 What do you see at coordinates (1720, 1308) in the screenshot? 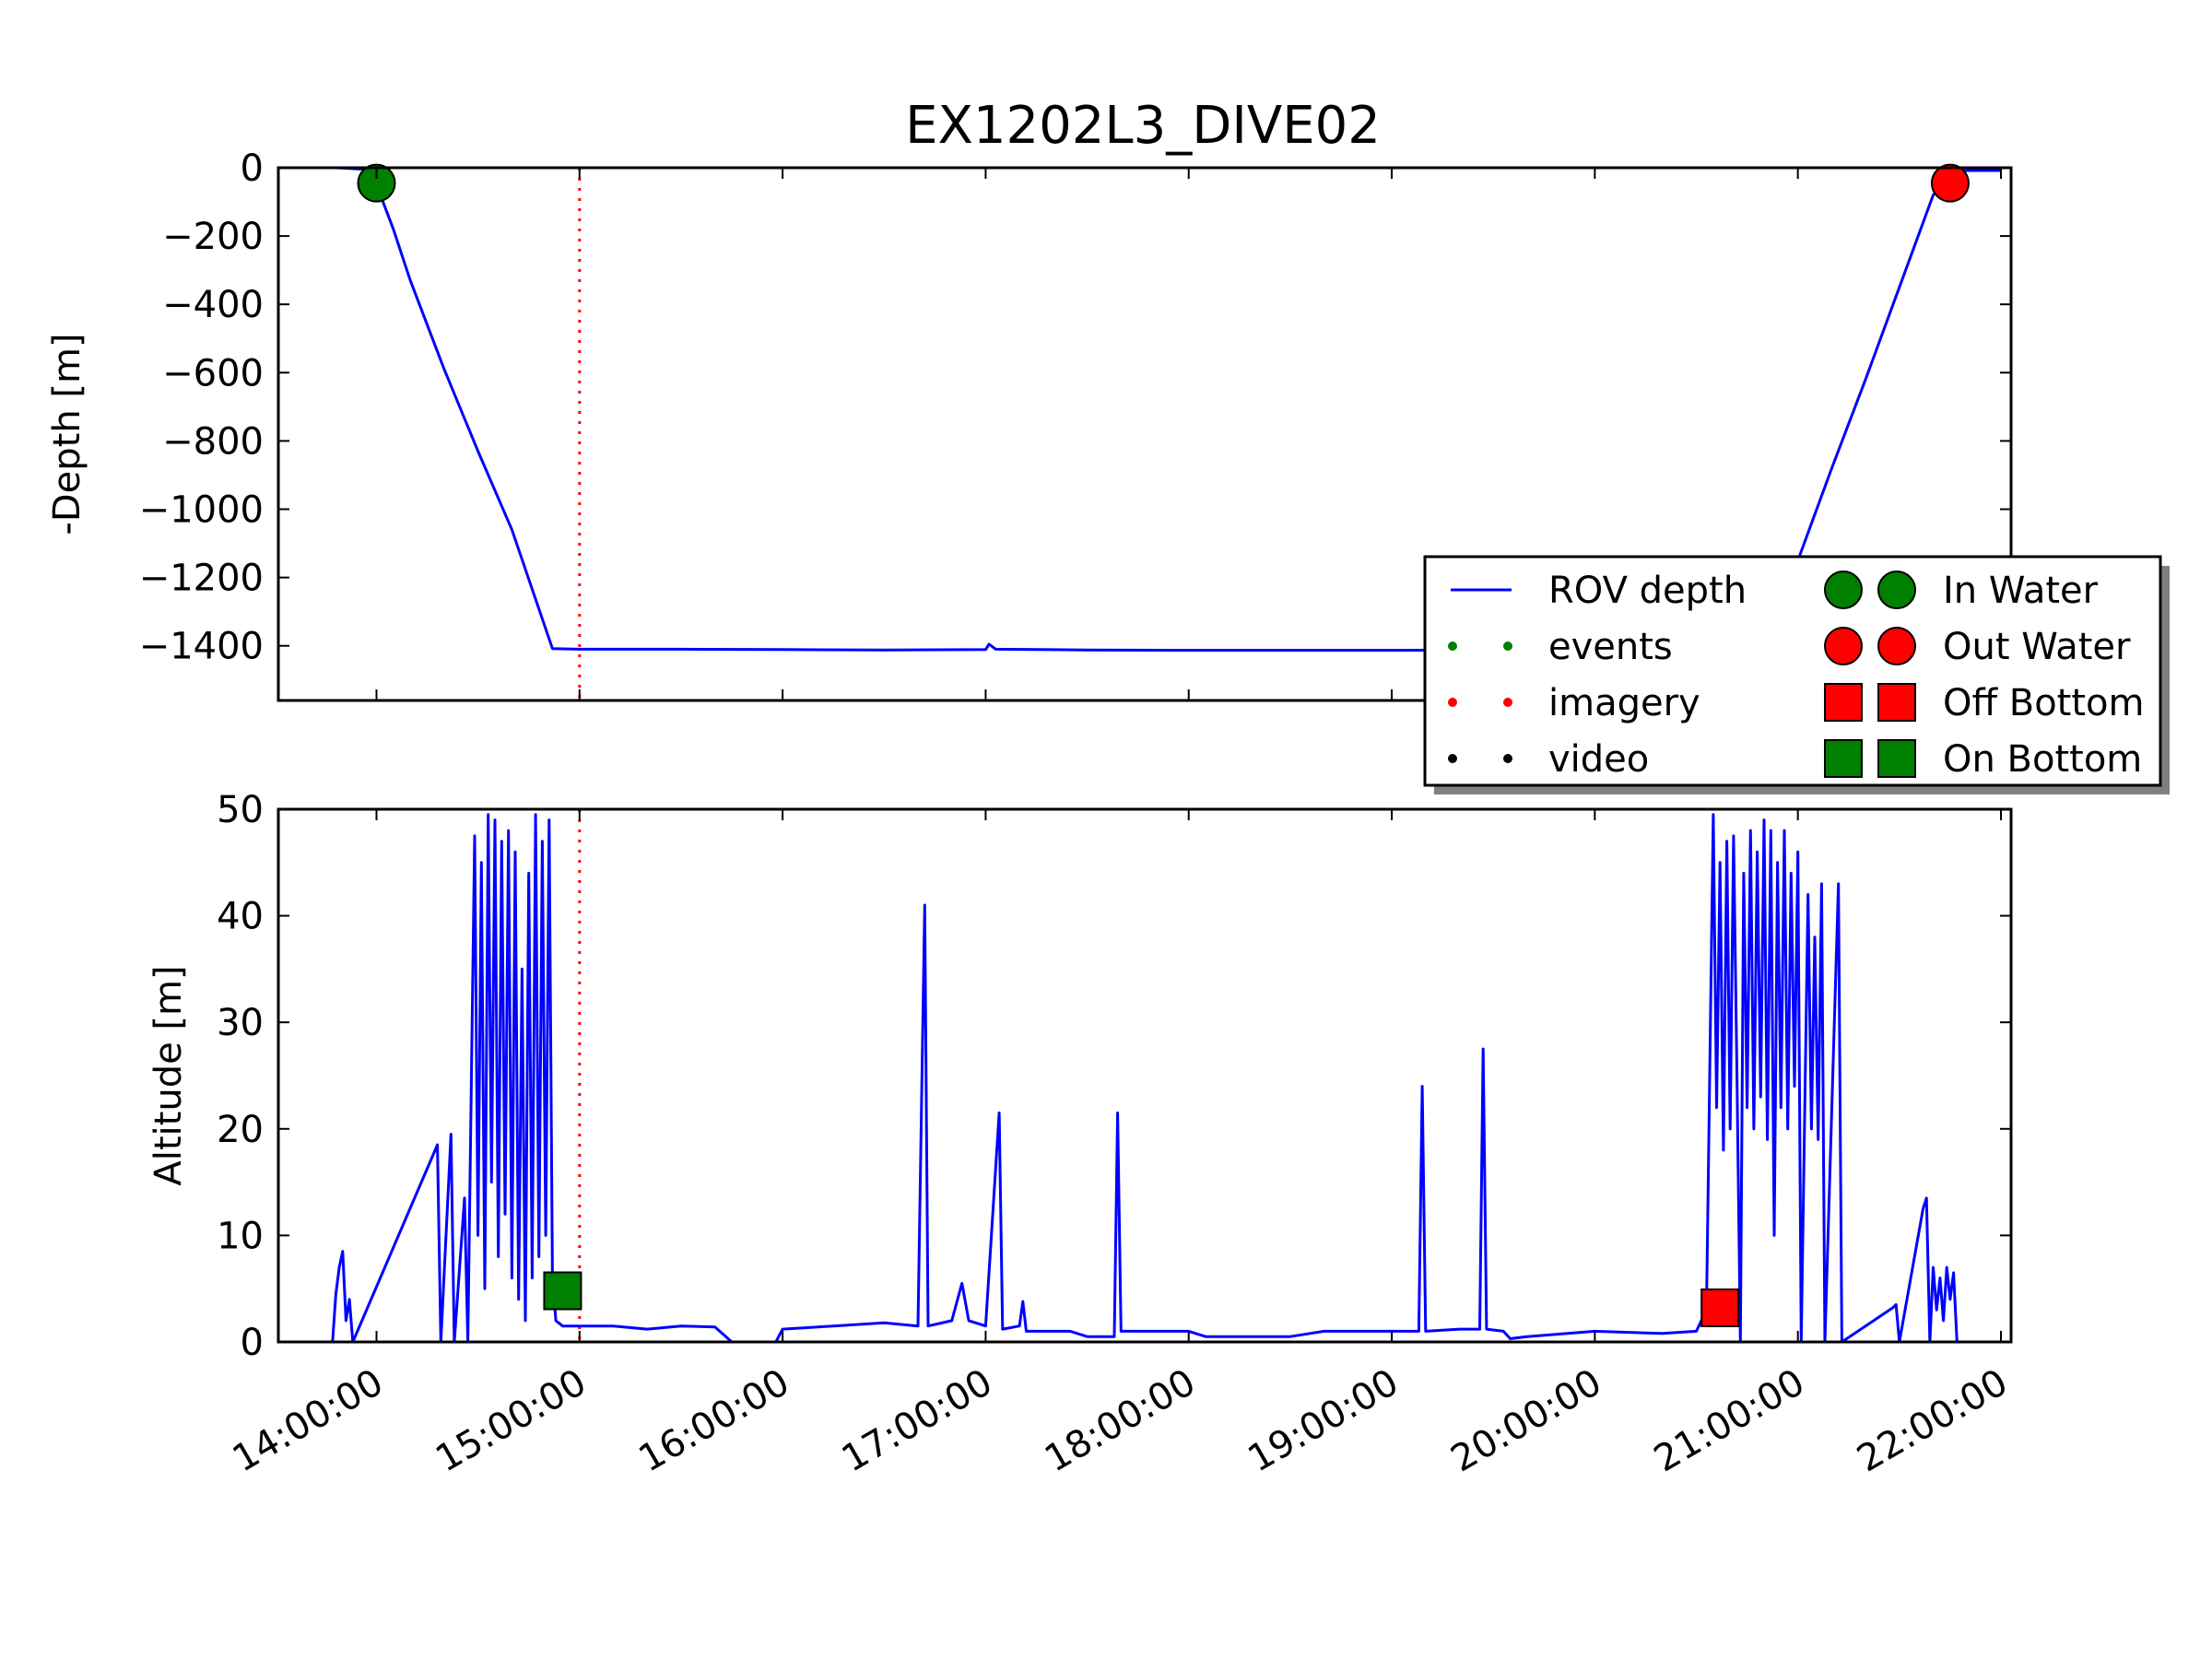
I see `off-bottom-marker` at bounding box center [1720, 1308].